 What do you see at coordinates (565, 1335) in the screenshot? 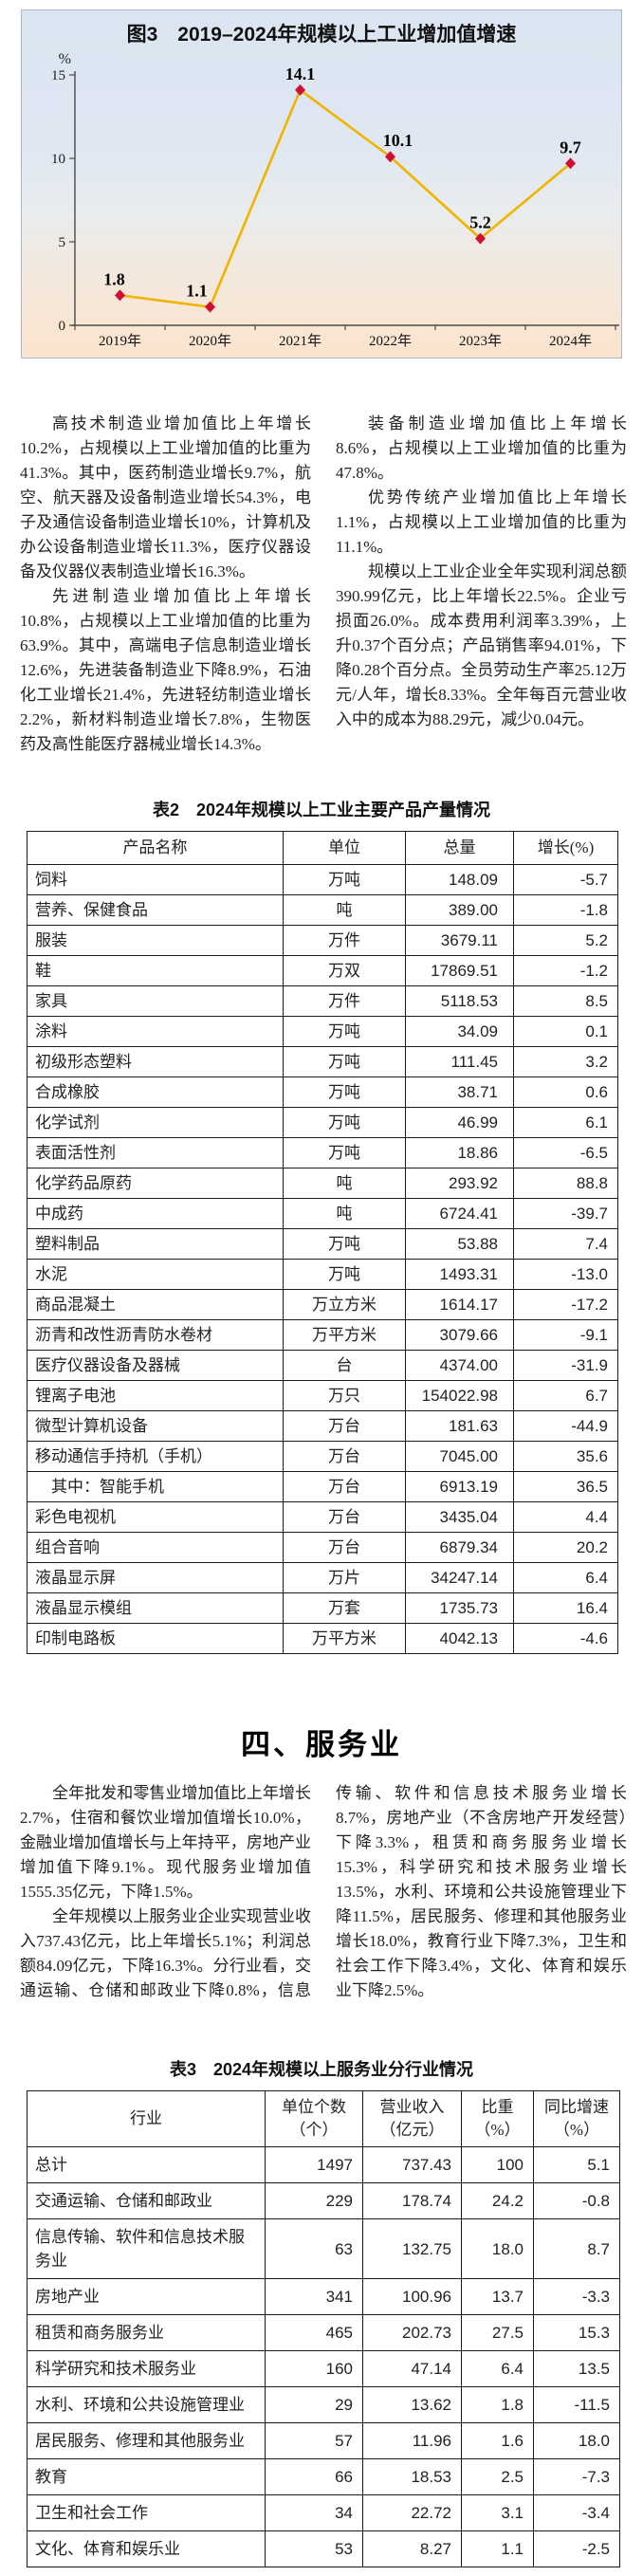
I see `value-cell: -9.1` at bounding box center [565, 1335].